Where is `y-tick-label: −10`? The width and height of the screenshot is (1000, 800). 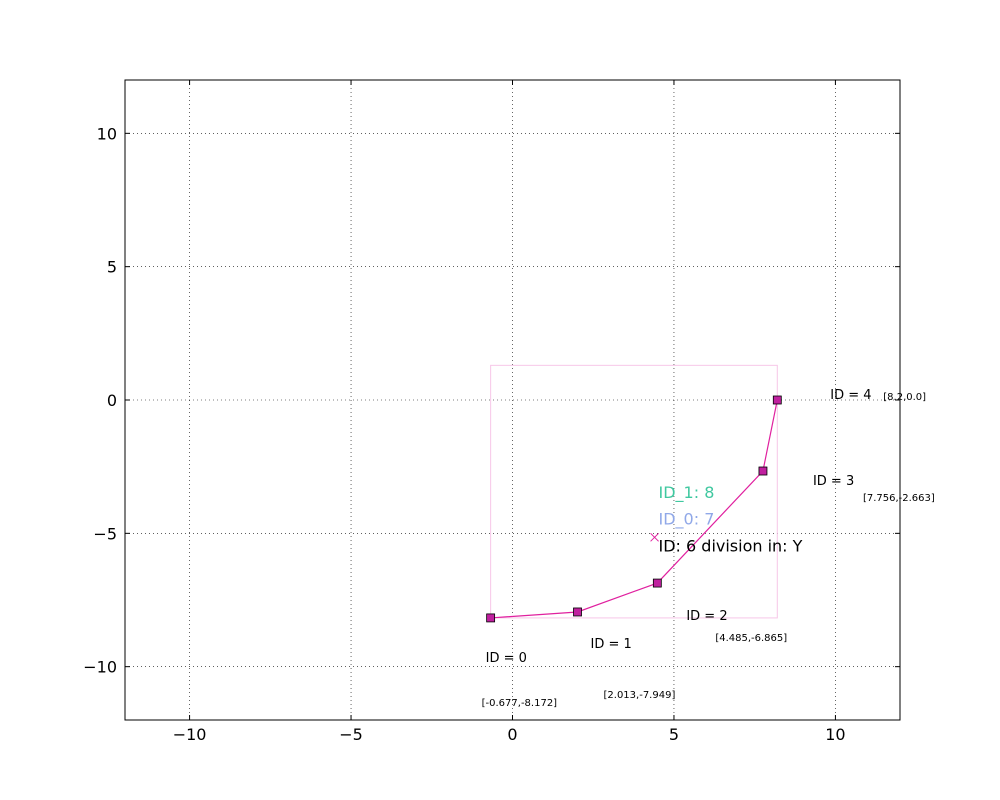 y-tick-label: −10 is located at coordinates (100, 667).